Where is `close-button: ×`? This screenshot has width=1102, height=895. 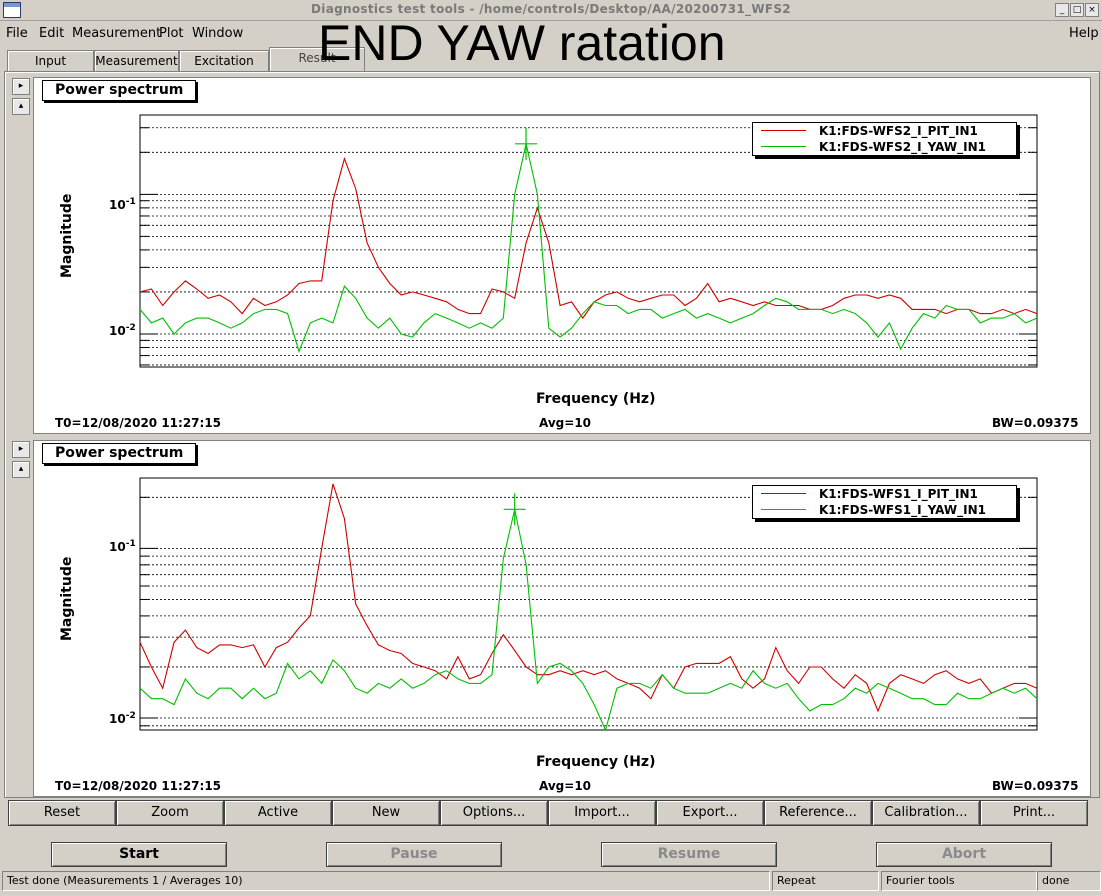 close-button: × is located at coordinates (1092, 10).